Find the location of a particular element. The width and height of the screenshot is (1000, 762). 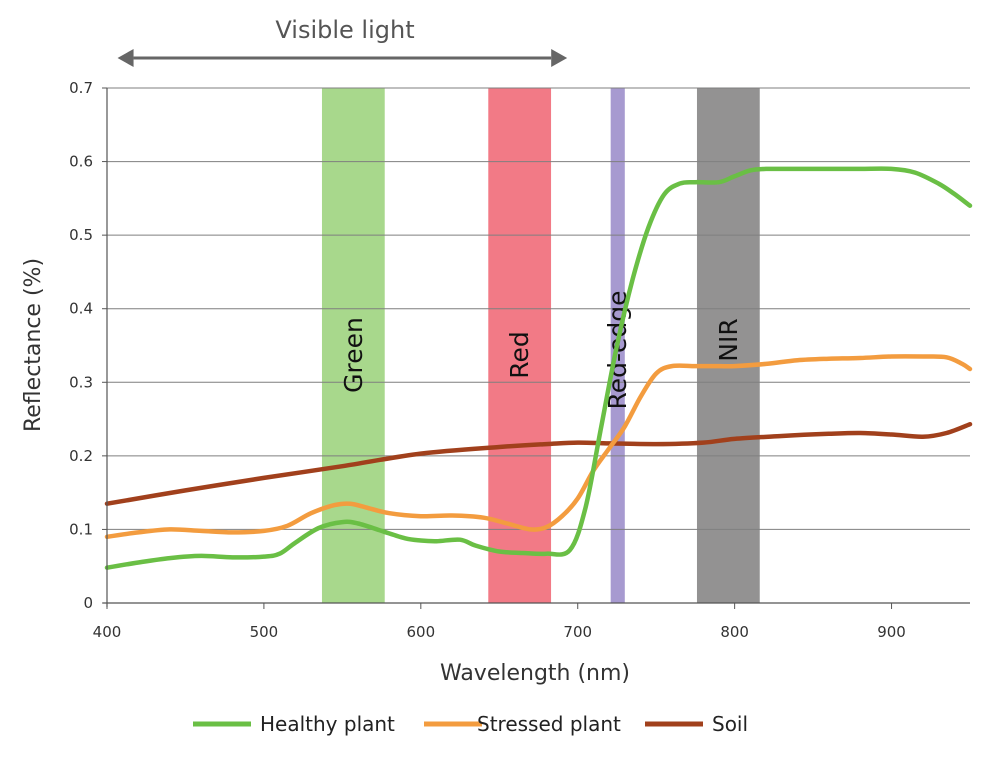

x-tick-label: 600 is located at coordinates (420, 632).